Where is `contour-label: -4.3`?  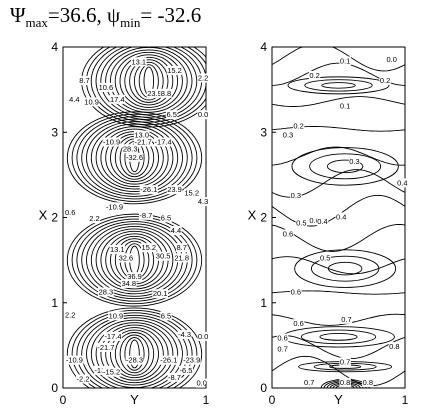
contour-label: -4.3 is located at coordinates (184, 334).